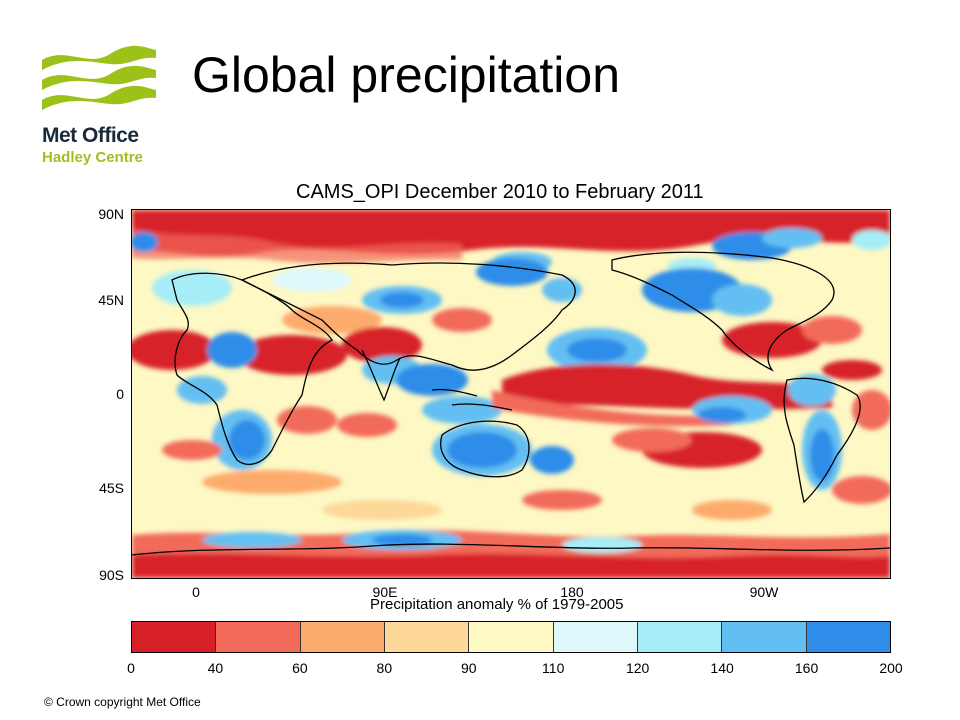  What do you see at coordinates (891, 668) in the screenshot?
I see `colorbar-tick-label: 200` at bounding box center [891, 668].